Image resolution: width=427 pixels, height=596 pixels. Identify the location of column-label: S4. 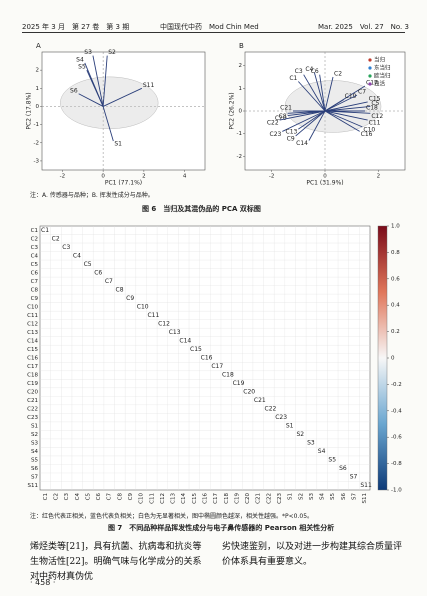
(323, 496).